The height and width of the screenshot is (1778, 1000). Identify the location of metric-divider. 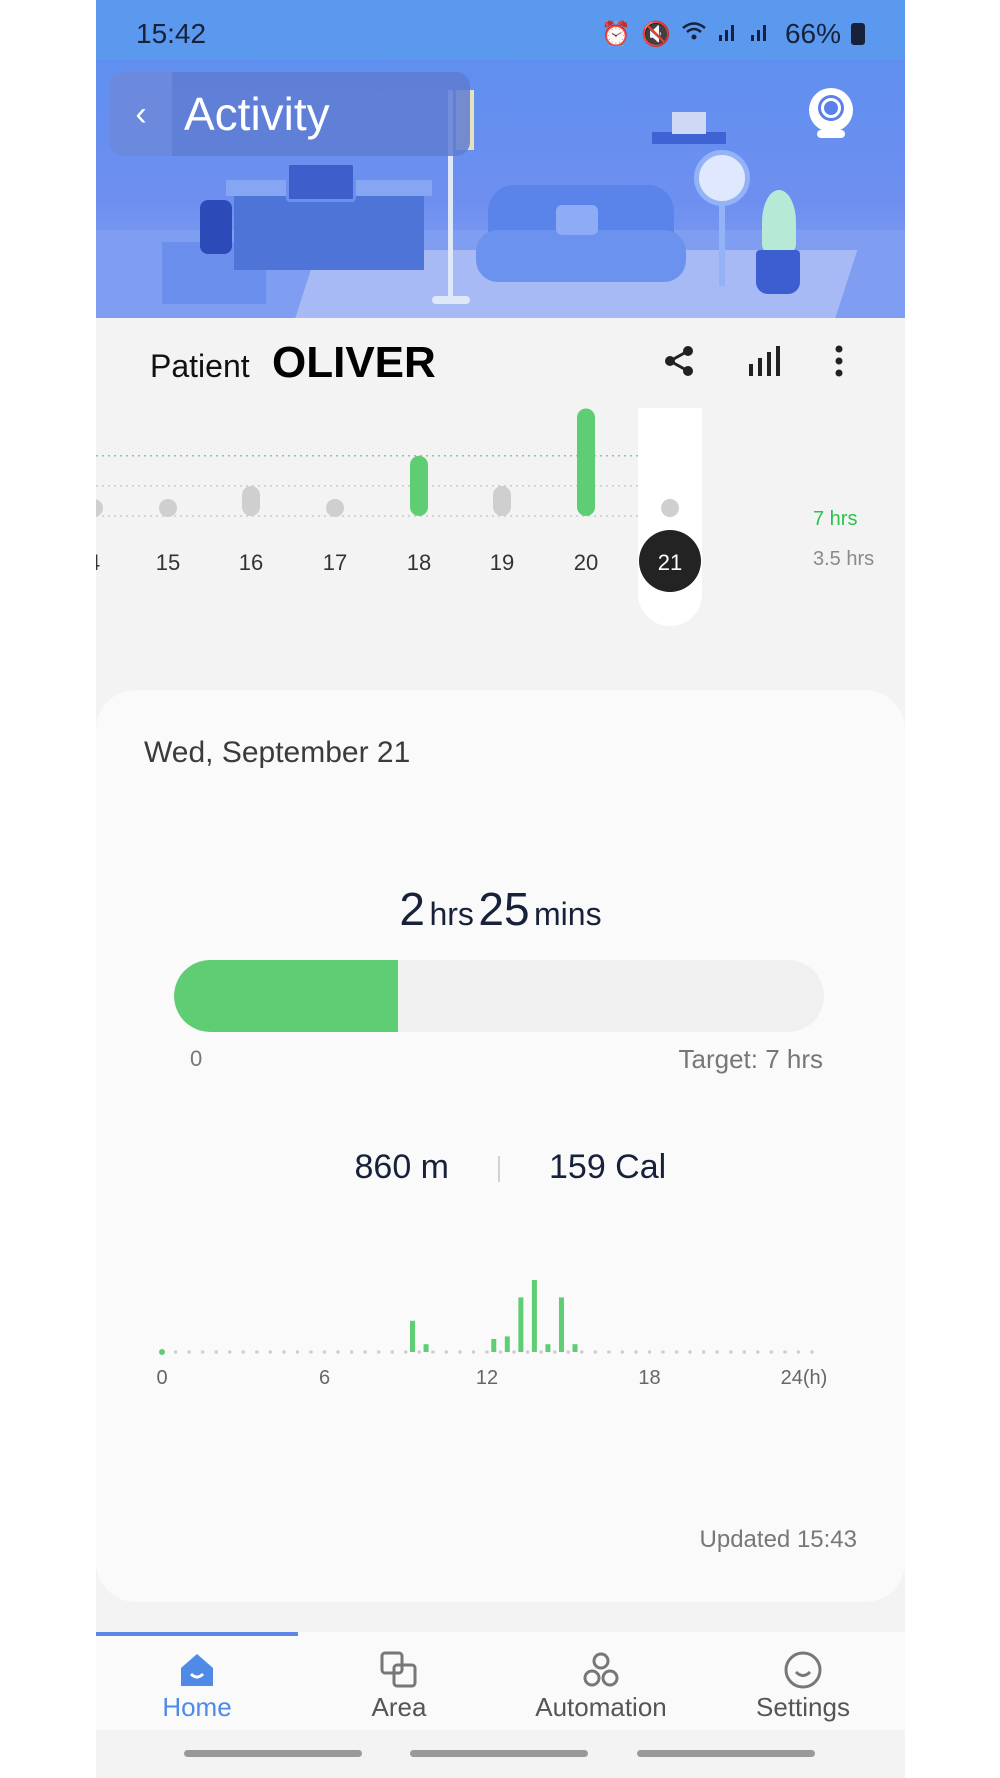
(499, 1169).